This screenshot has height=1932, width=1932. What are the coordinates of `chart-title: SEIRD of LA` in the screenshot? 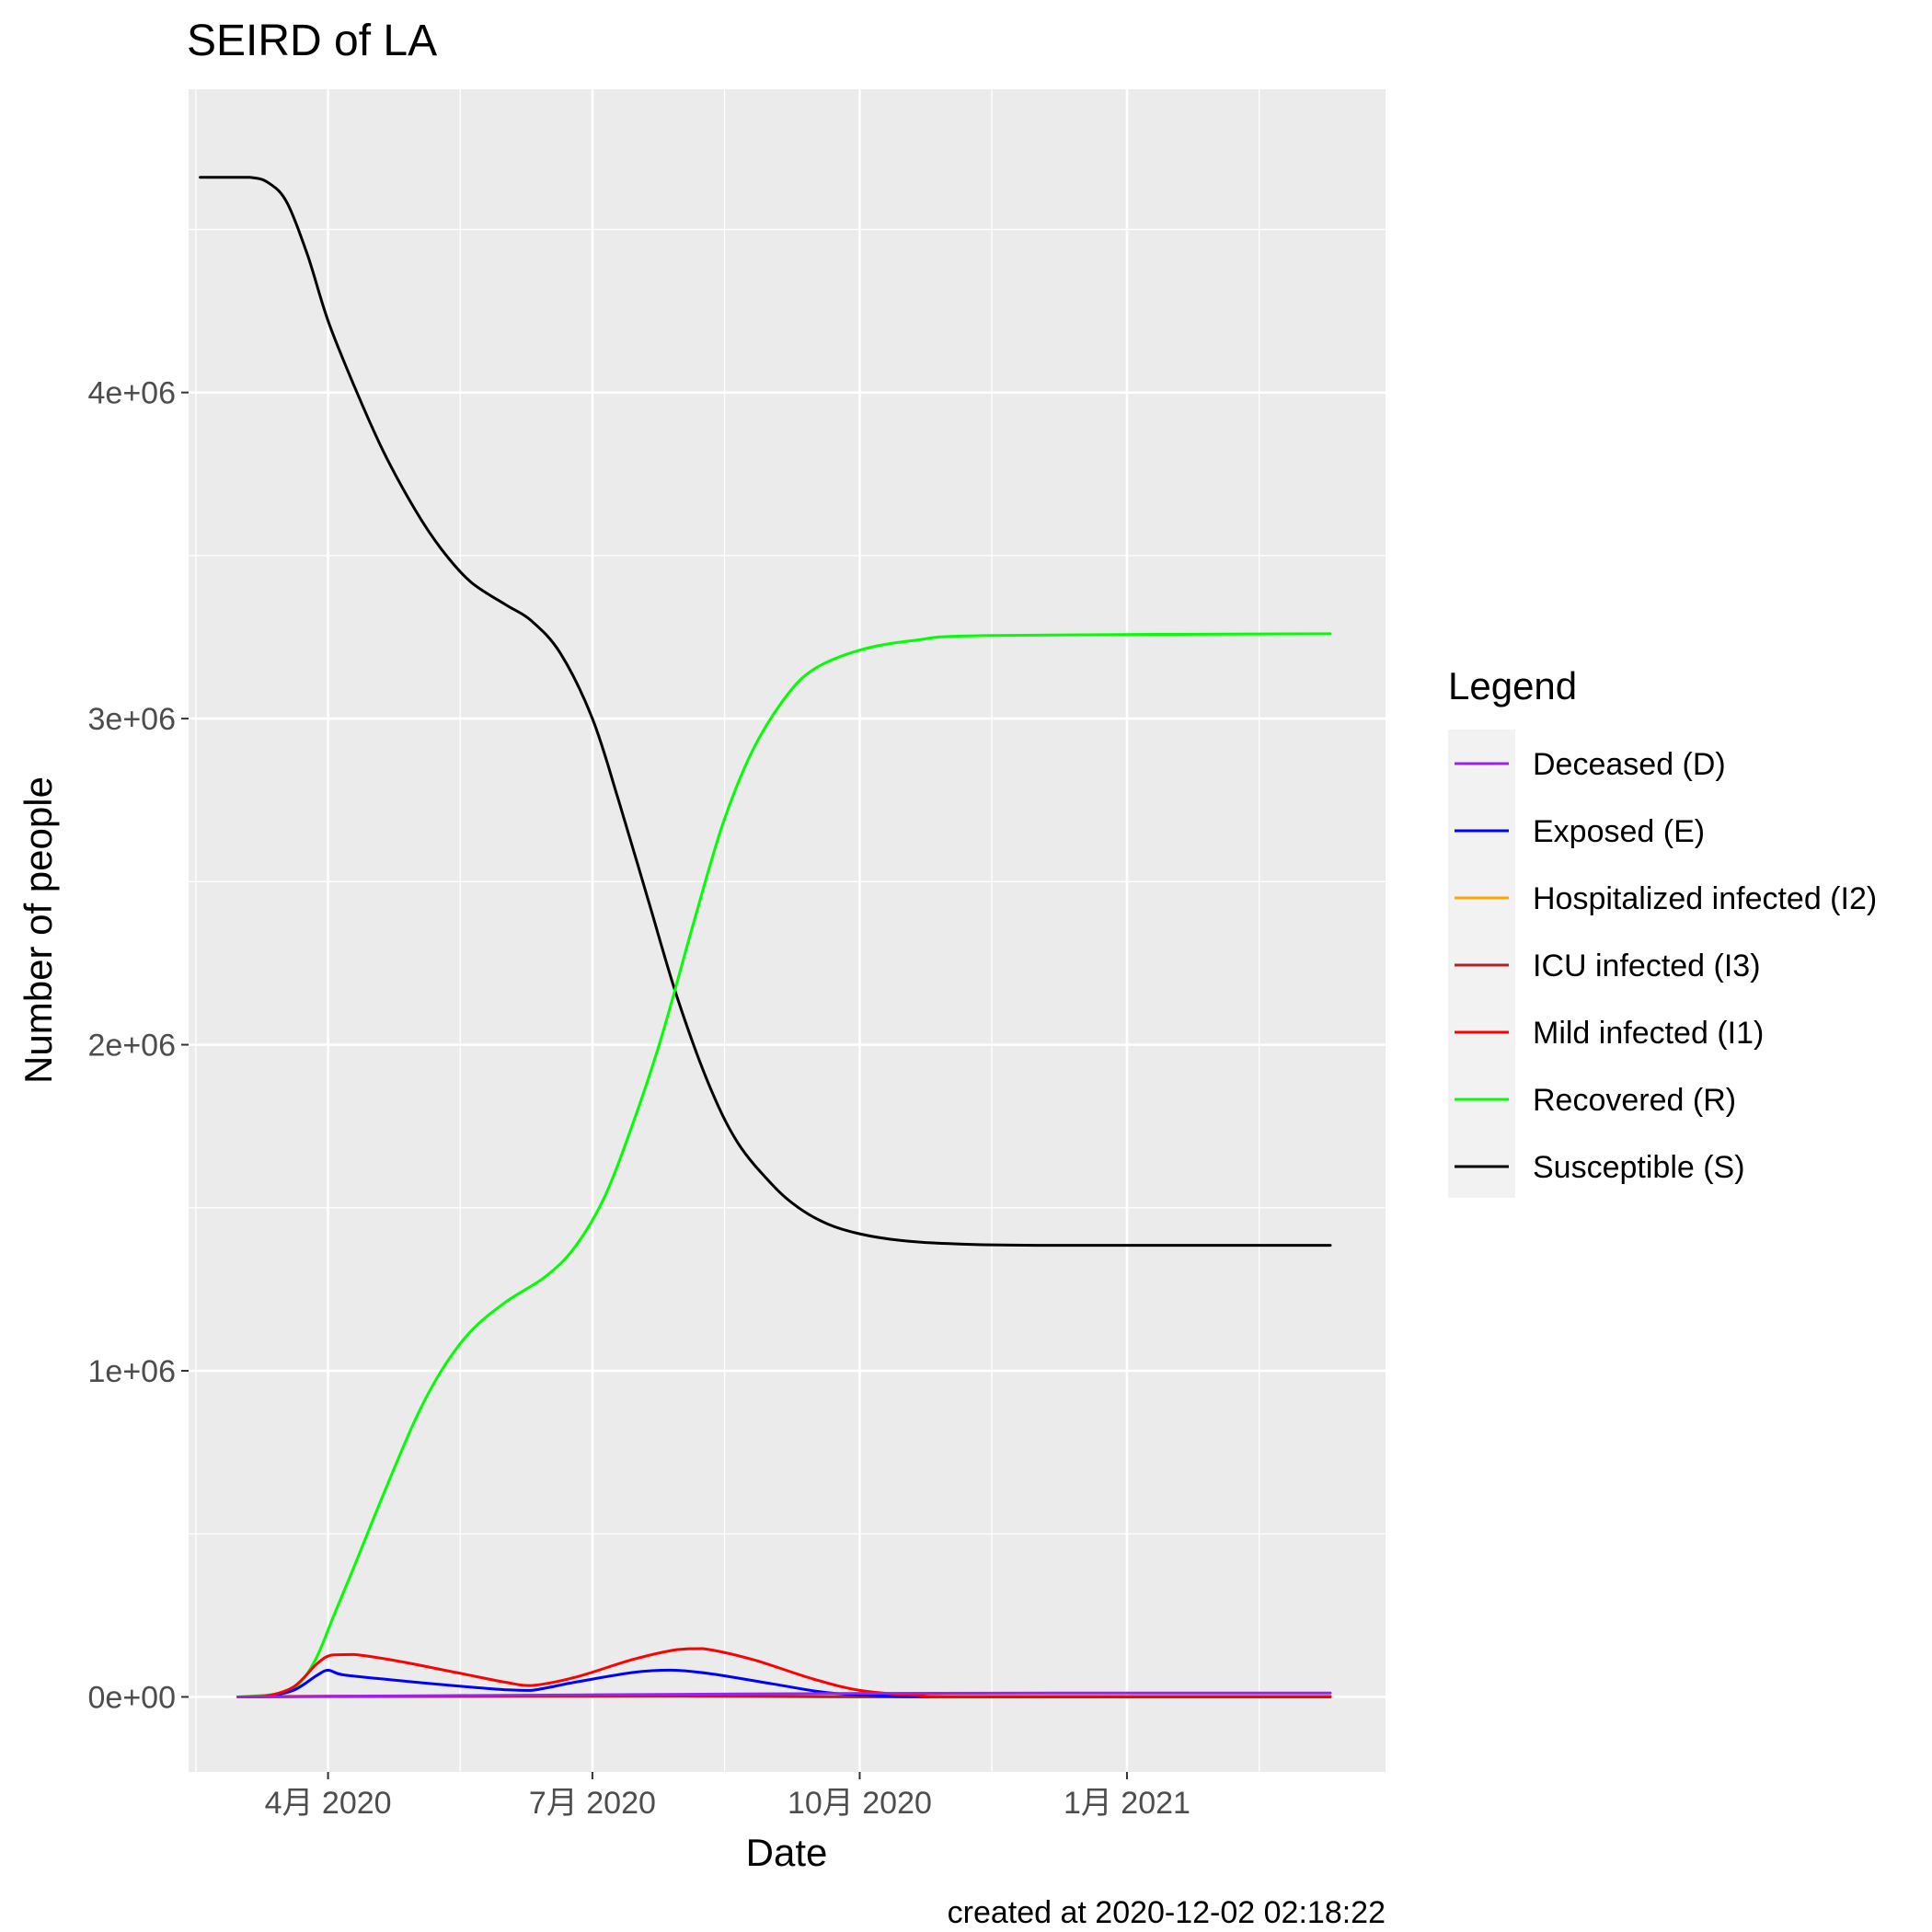 It's located at (312, 41).